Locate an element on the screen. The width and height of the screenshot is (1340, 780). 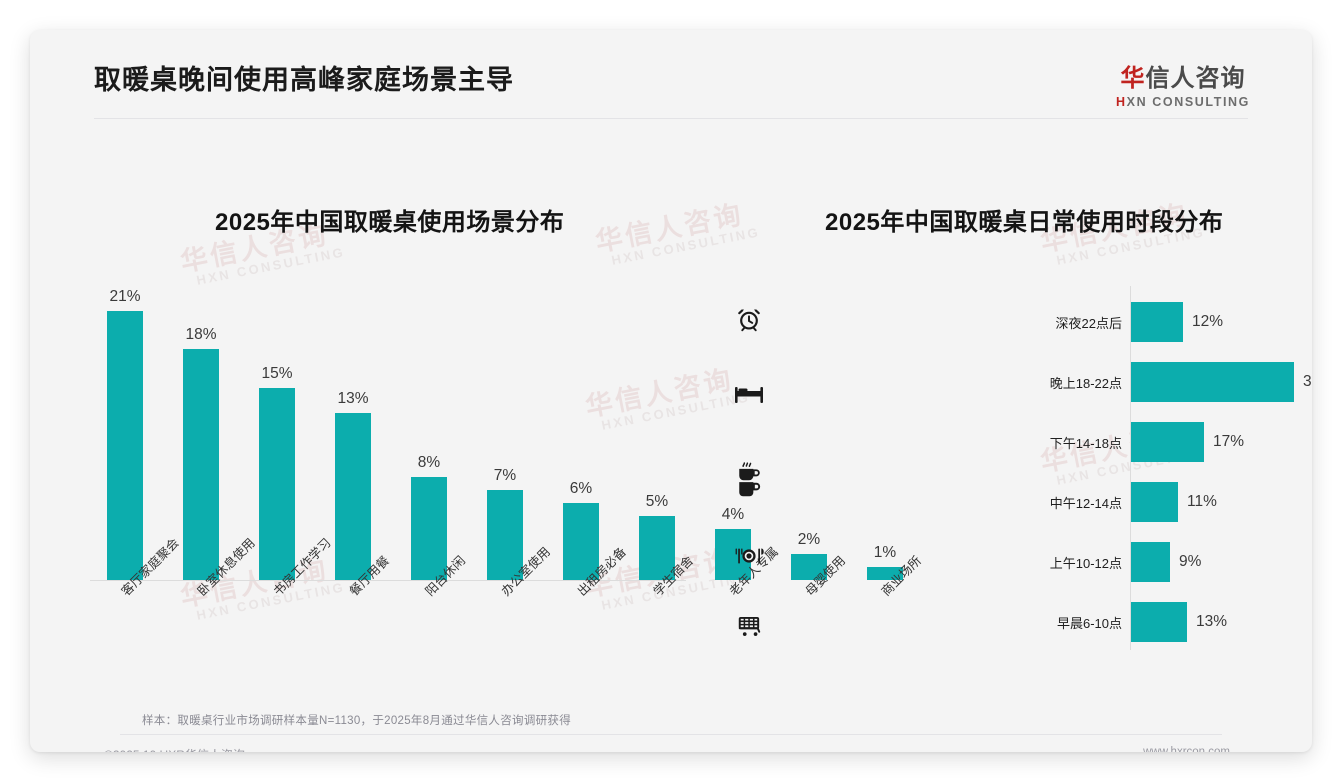
bar-value-label: 8% is located at coordinates (429, 462).